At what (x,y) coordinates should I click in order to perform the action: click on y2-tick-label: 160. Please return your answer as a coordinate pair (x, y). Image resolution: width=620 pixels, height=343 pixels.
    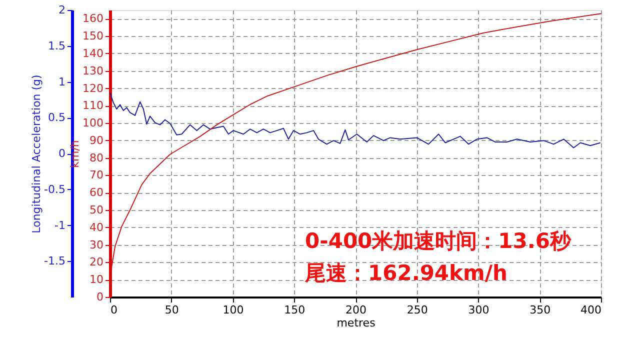
    Looking at the image, I should click on (93, 19).